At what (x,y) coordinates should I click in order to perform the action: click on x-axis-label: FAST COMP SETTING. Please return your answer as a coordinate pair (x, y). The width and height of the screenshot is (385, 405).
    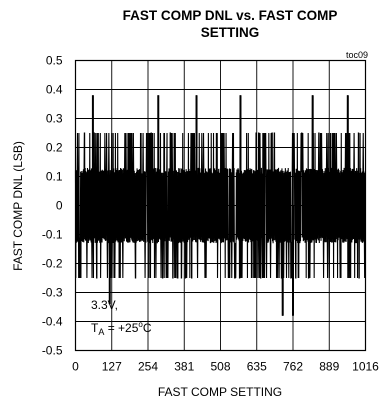
    Looking at the image, I should click on (220, 392).